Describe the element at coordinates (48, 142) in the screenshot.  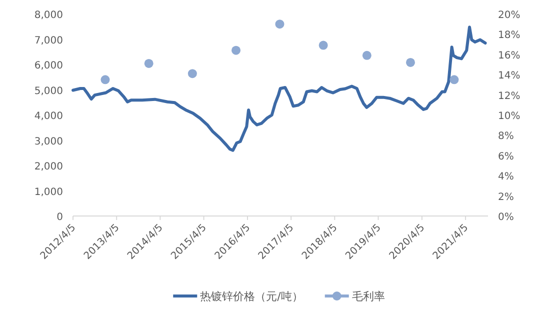
I see `y-tick-label: 3,000` at that location.